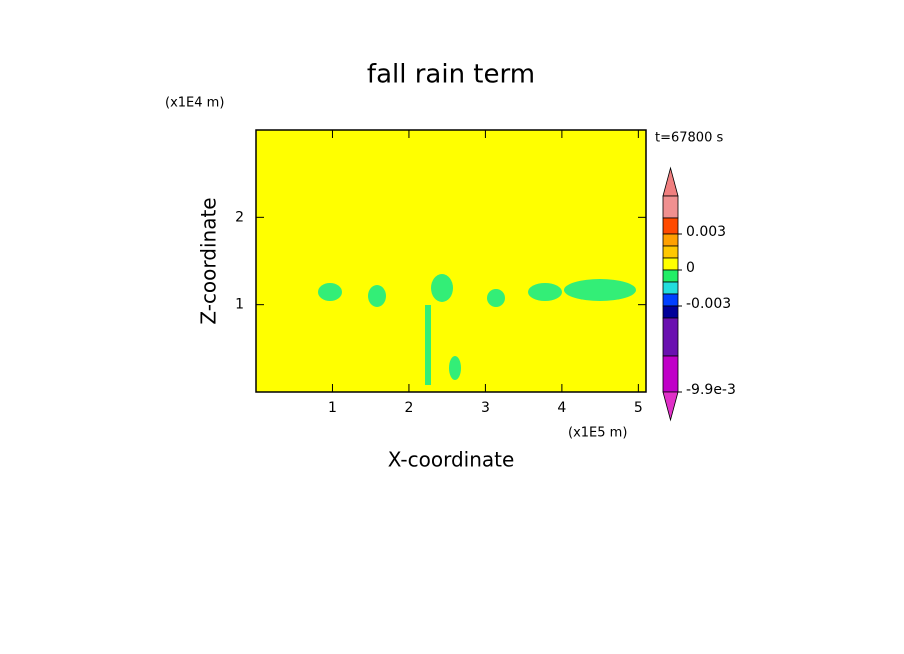  What do you see at coordinates (711, 390) in the screenshot?
I see `colorbar-tick-label: -9.9e-3` at bounding box center [711, 390].